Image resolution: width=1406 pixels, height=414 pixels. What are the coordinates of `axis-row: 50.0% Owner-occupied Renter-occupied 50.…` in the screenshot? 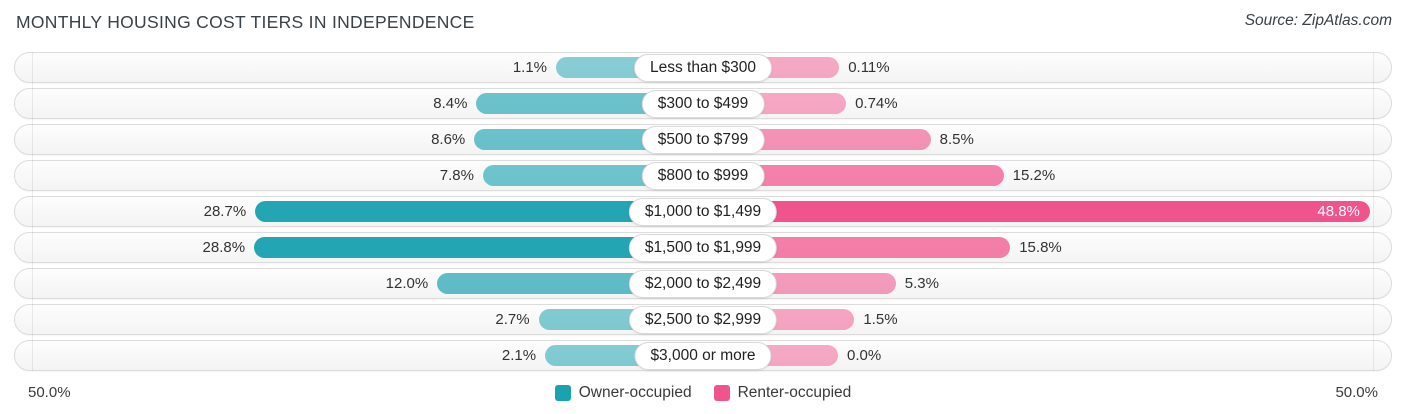 It's located at (703, 393).